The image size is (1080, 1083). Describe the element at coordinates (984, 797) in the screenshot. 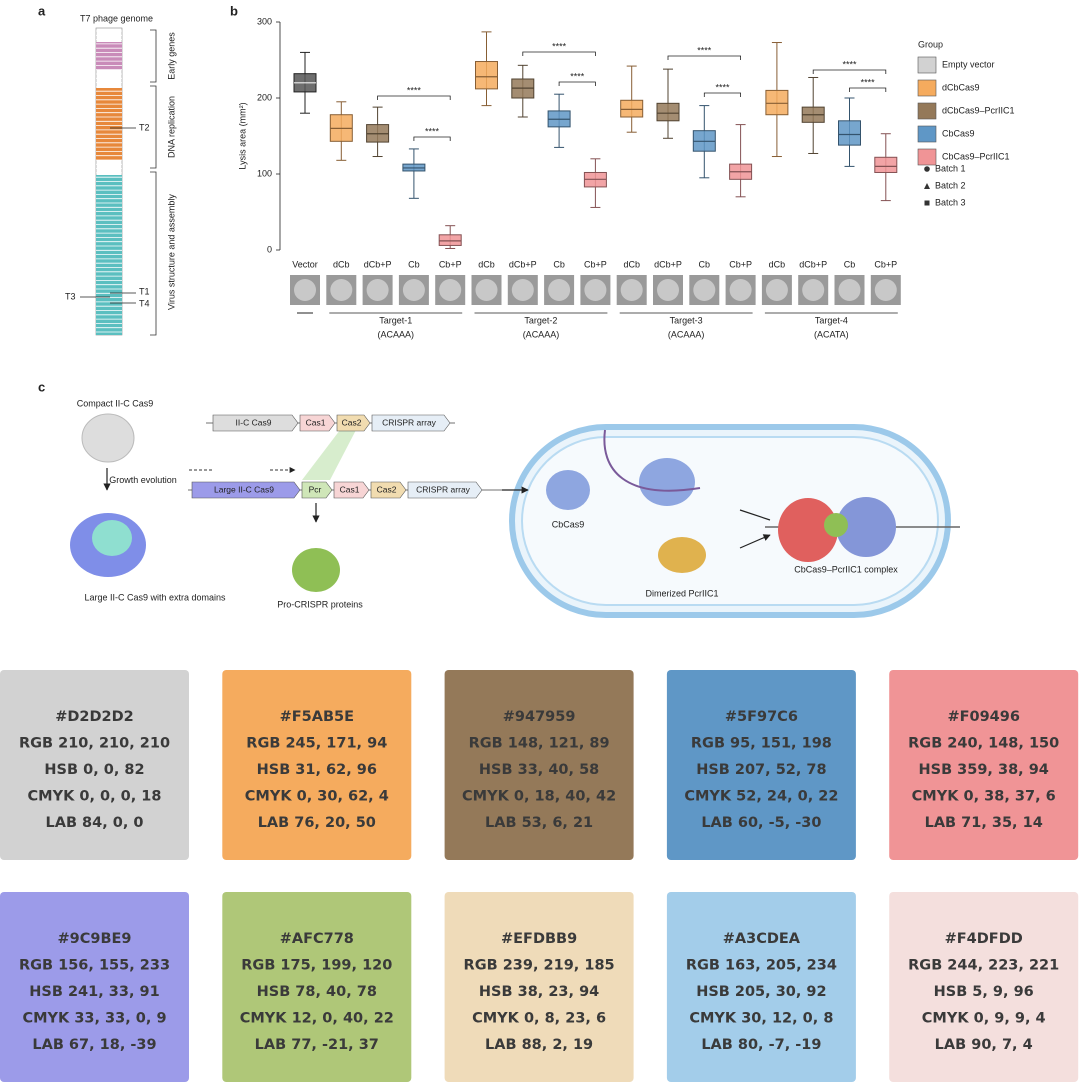

I see `color-value: CMYK 0, 38, 37, 6` at that location.